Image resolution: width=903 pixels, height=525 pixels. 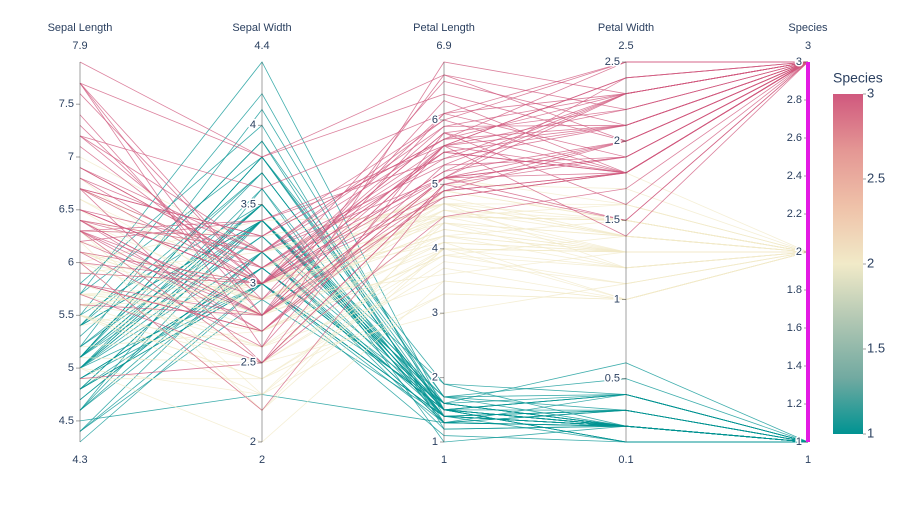 What do you see at coordinates (262, 460) in the screenshot?
I see `range-min-label: 2` at bounding box center [262, 460].